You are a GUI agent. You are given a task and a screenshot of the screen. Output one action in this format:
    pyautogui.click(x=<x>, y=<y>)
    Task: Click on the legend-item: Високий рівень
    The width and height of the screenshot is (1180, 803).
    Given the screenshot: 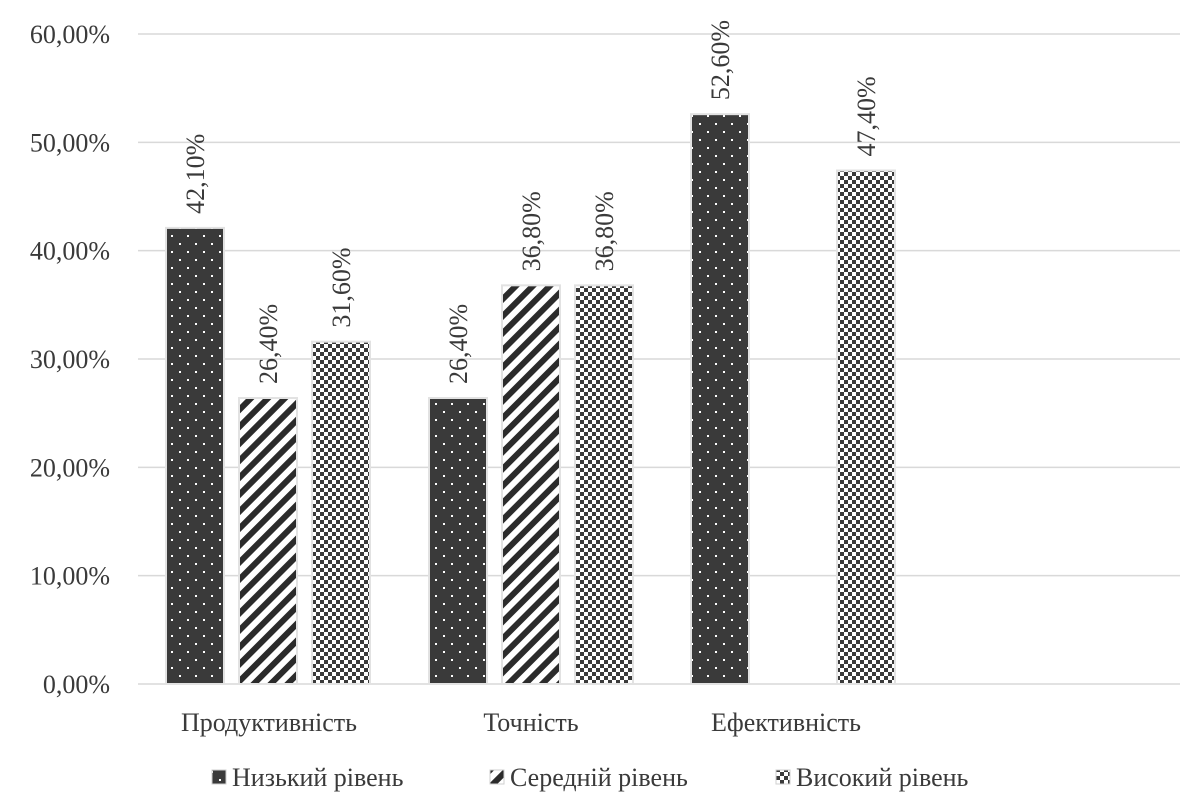 What is the action you would take?
    pyautogui.click(x=872, y=777)
    